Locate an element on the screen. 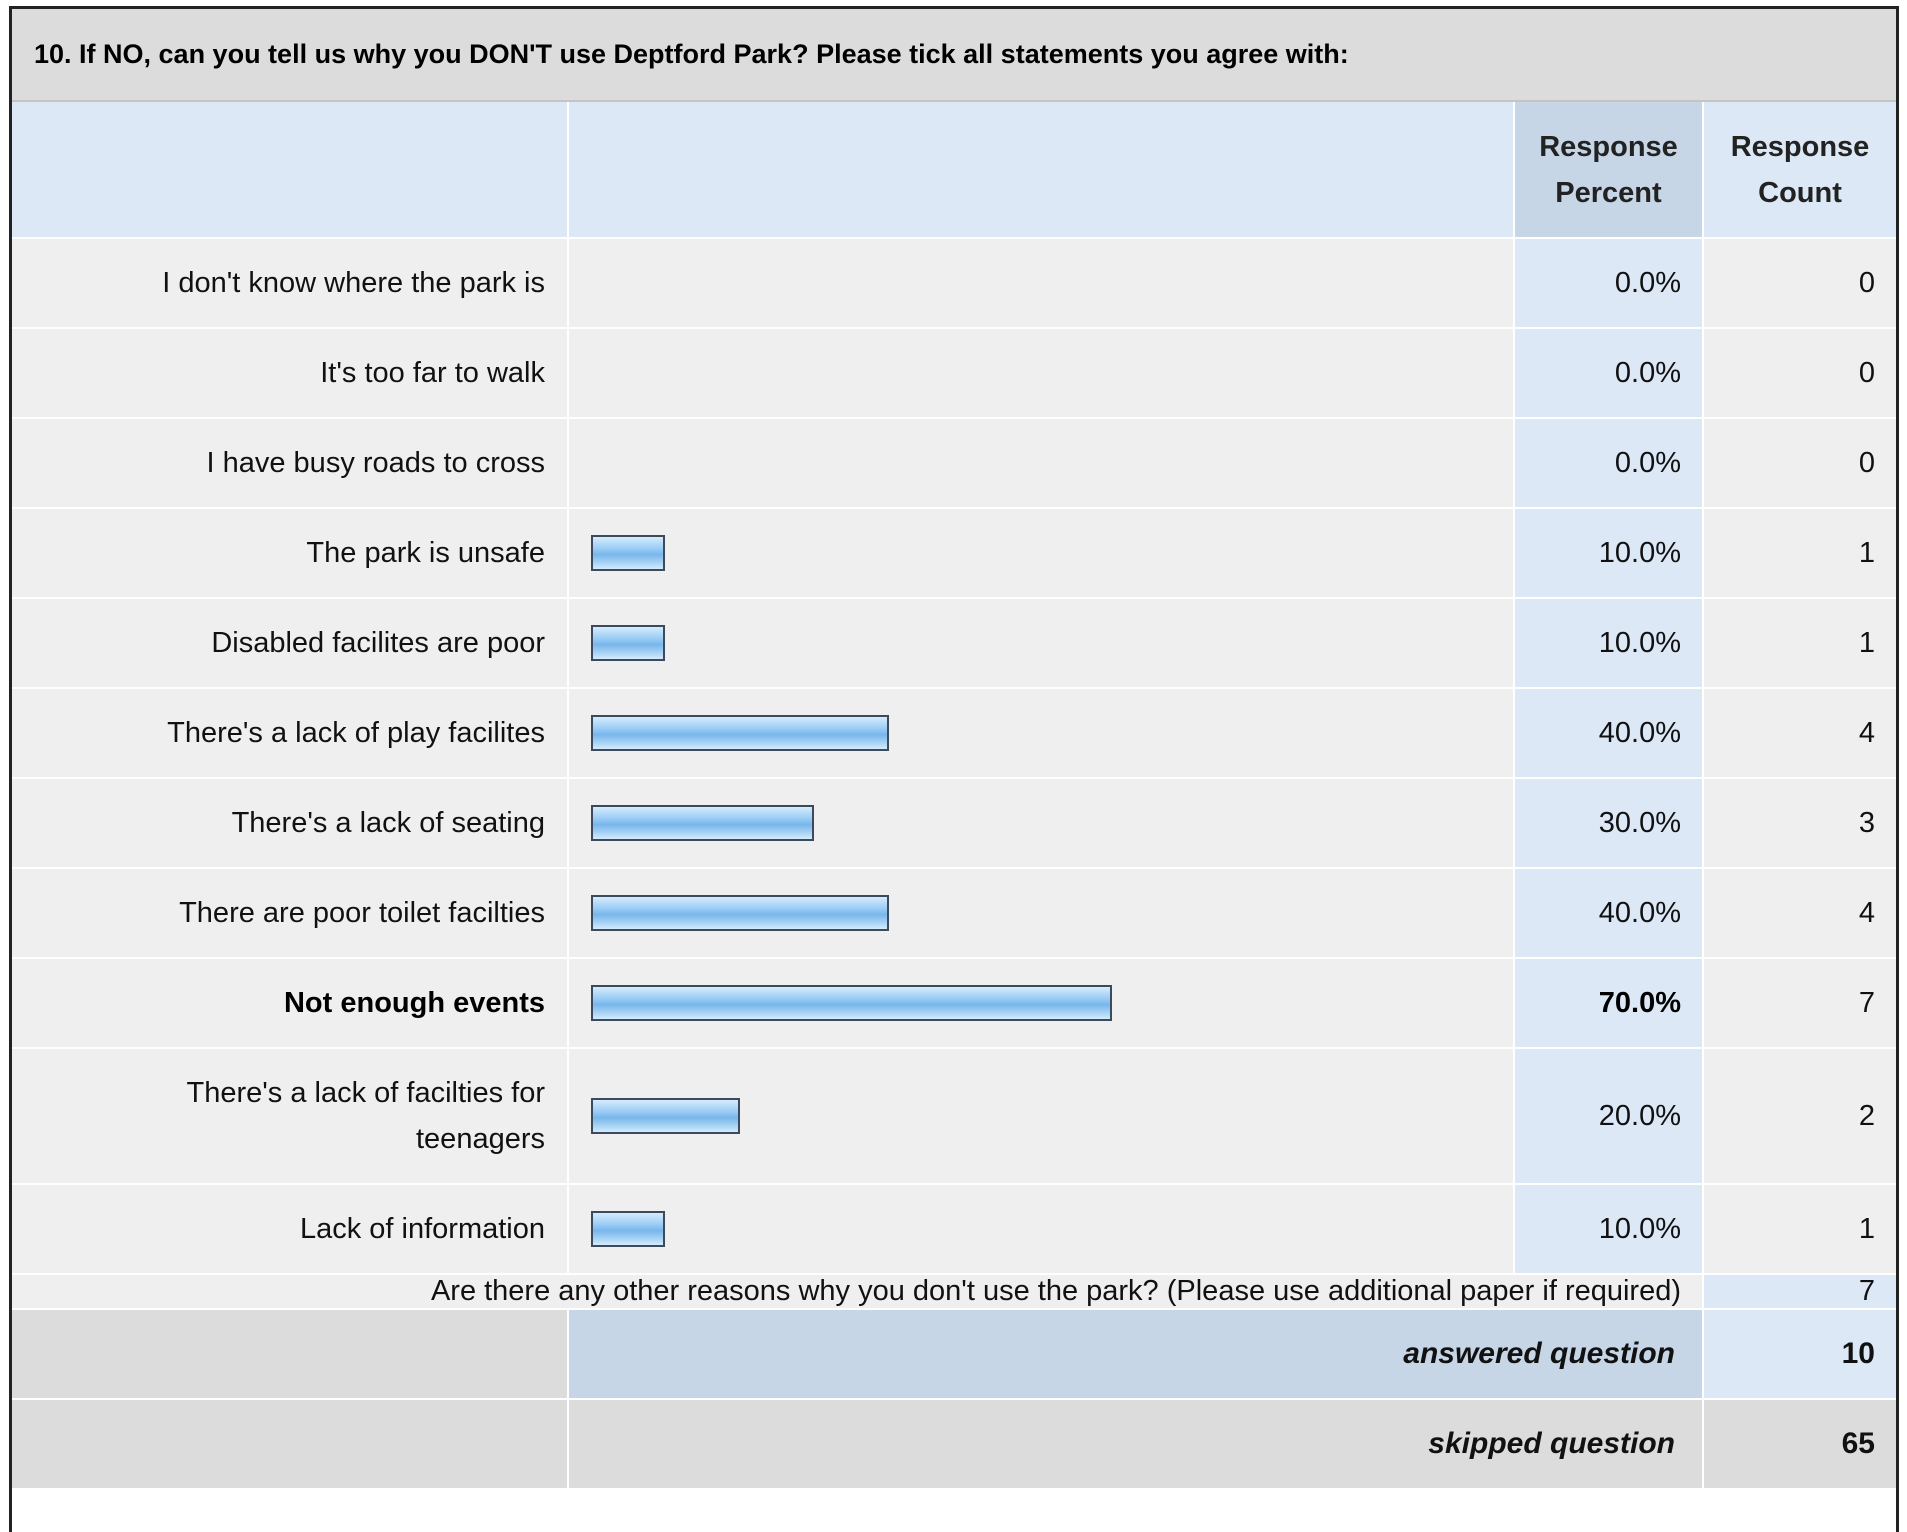  option-label: I have busy roads to cross is located at coordinates (290, 463).